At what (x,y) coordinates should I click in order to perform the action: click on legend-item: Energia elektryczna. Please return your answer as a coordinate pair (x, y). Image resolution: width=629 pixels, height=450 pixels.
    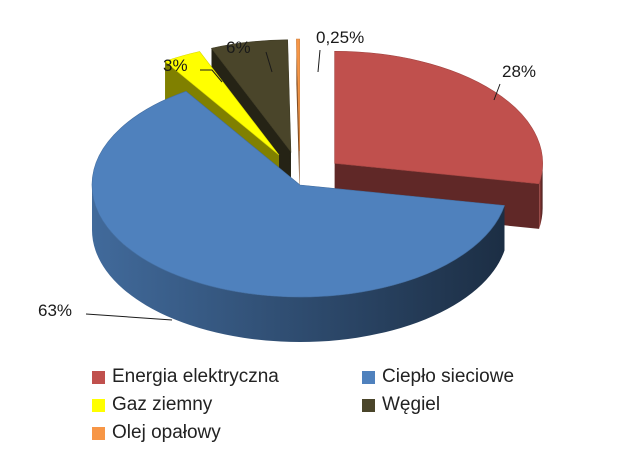
    Looking at the image, I should click on (185, 377).